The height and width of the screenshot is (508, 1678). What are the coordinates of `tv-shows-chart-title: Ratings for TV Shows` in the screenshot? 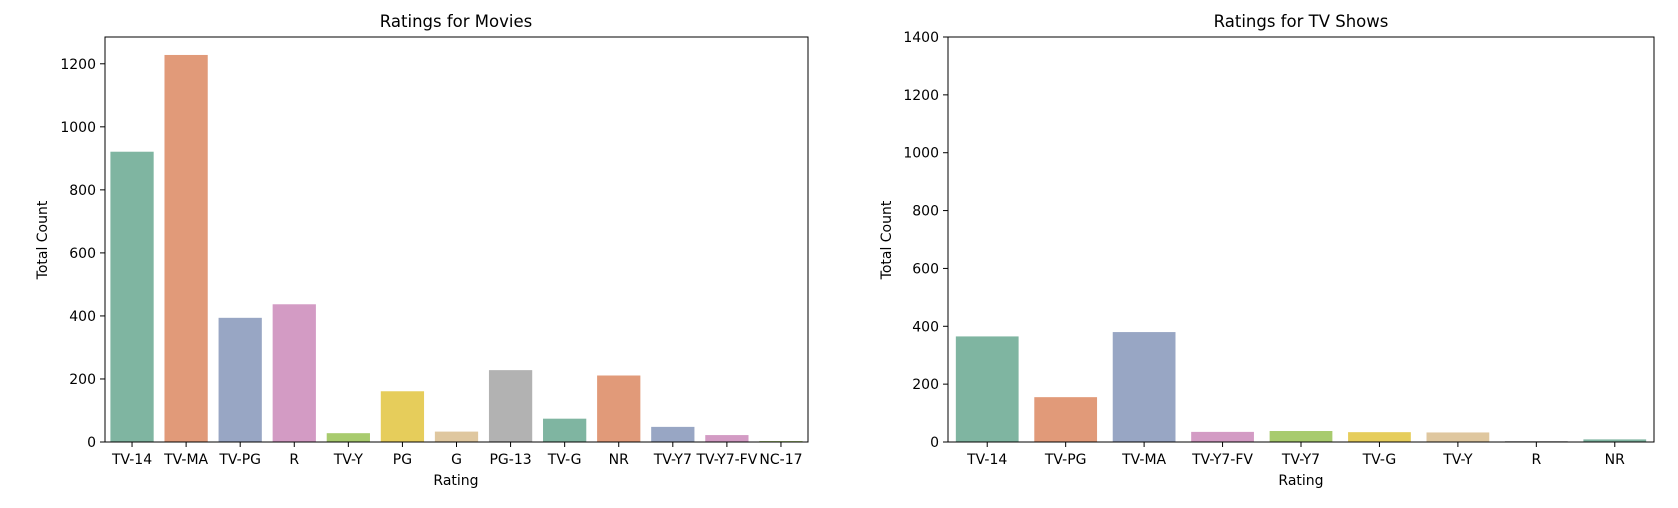 It's located at (1301, 21).